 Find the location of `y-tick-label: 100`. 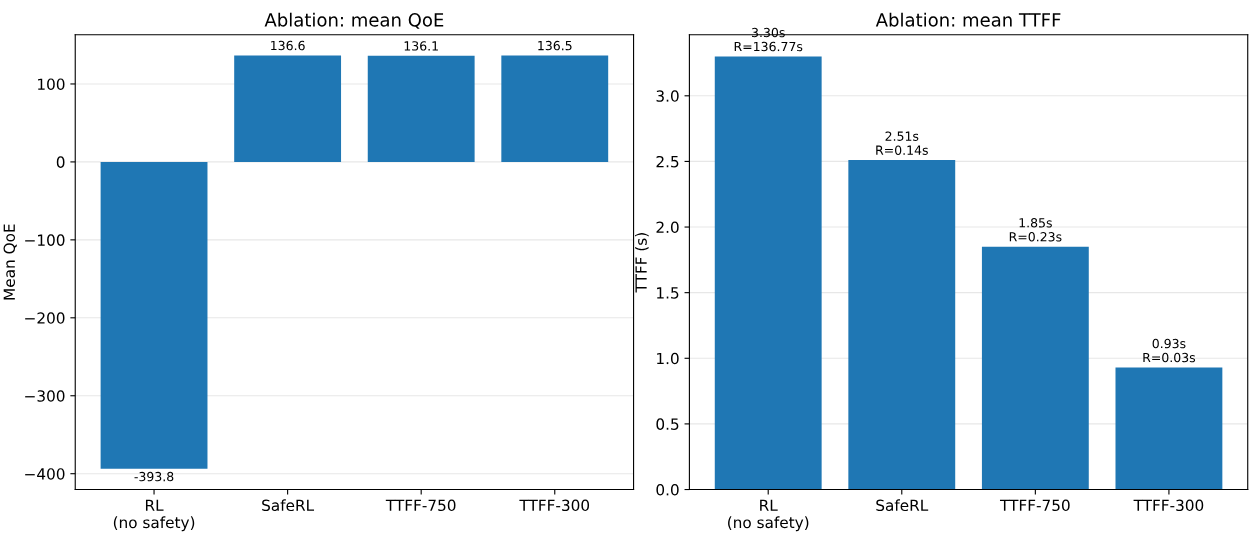

y-tick-label: 100 is located at coordinates (51, 84).